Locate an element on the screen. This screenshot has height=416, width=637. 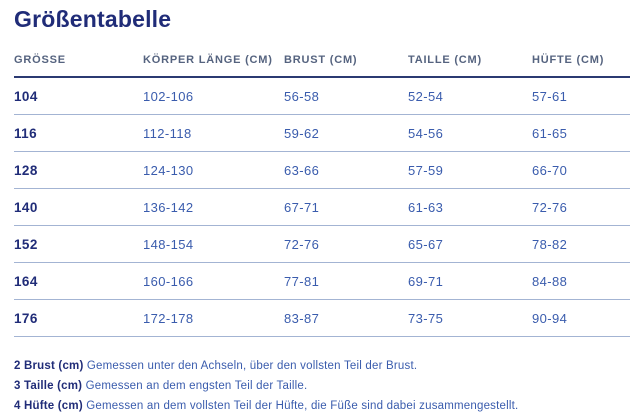
measurement-cell: 69-71 is located at coordinates (426, 281).